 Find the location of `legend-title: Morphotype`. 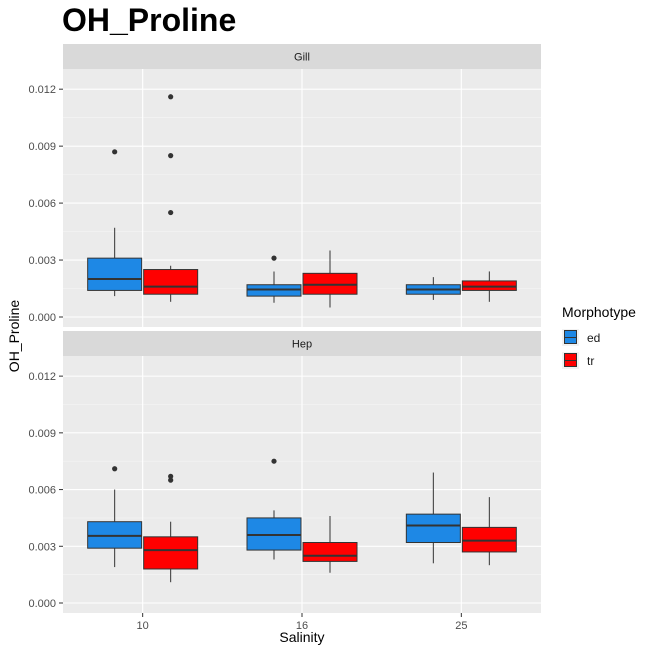

legend-title: Morphotype is located at coordinates (599, 312).